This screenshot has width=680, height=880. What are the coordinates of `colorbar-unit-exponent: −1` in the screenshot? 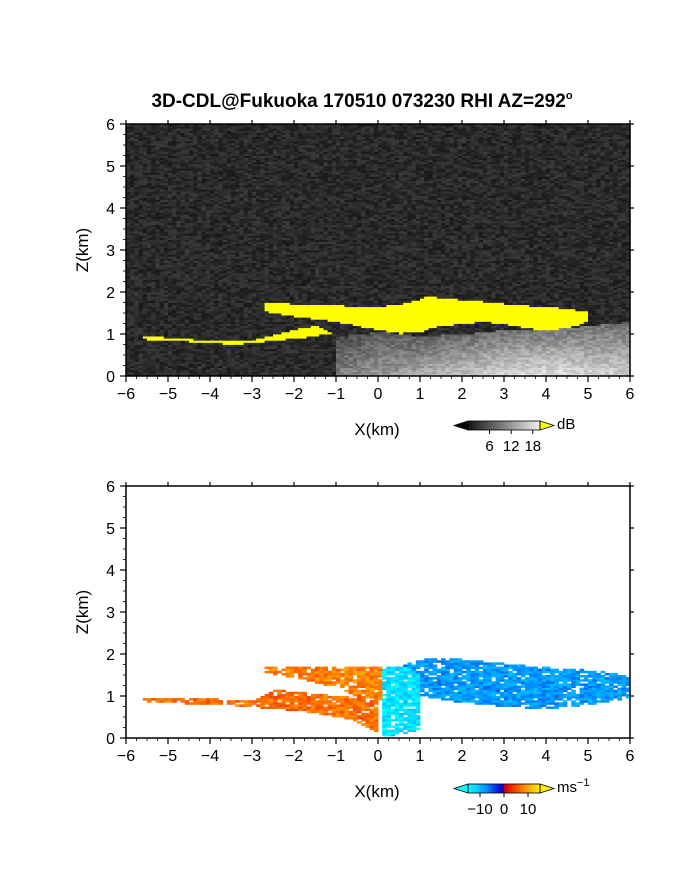 It's located at (583, 783).